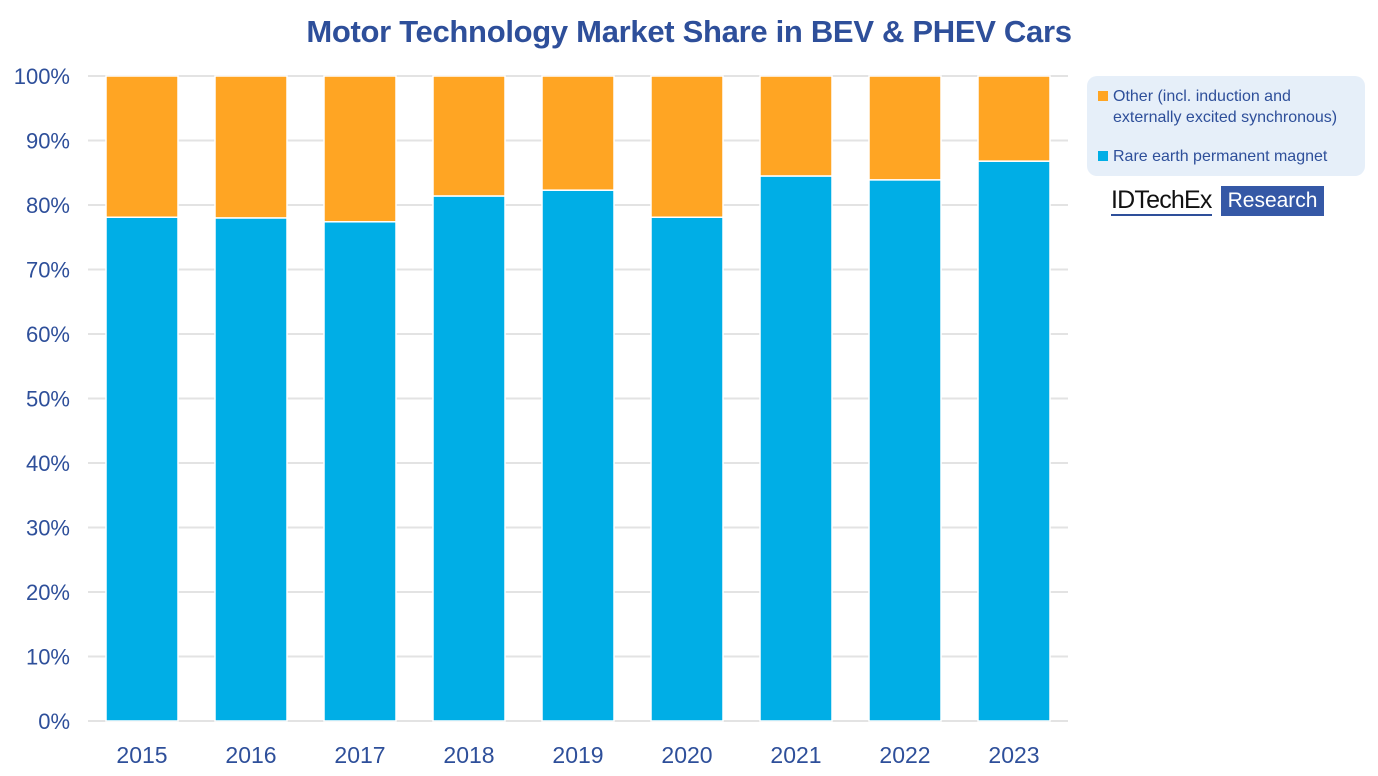 Image resolution: width=1378 pixels, height=776 pixels. Describe the element at coordinates (795, 755) in the screenshot. I see `x-tick-label: 2021` at that location.